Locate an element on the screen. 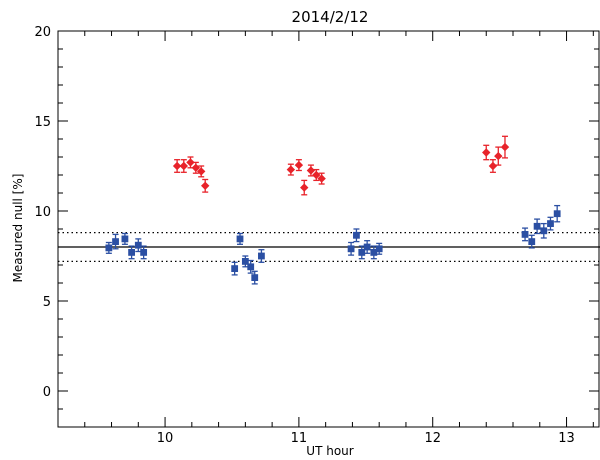 The width and height of the screenshot is (600, 460). y-tick-label: 5 is located at coordinates (47, 302).